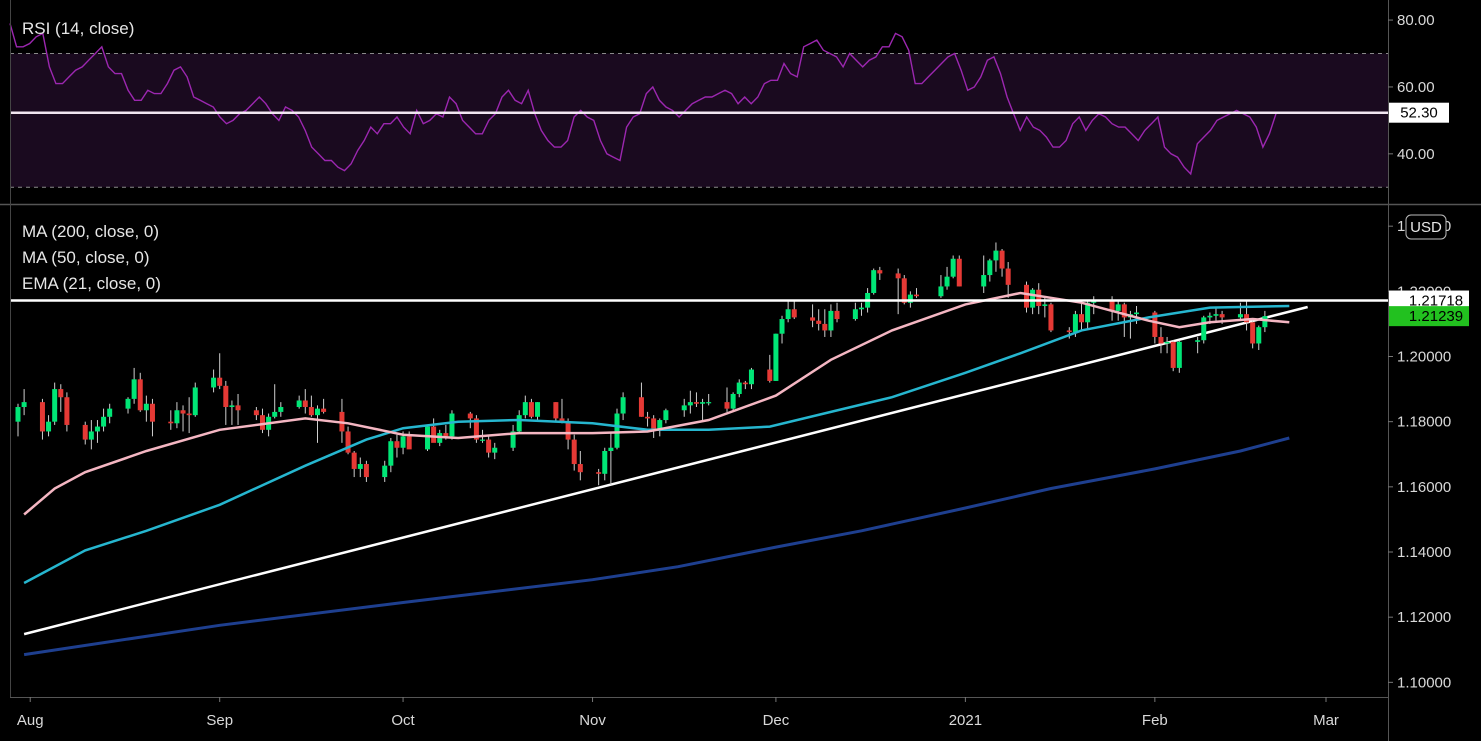 This screenshot has width=1481, height=741. What do you see at coordinates (1424, 357) in the screenshot?
I see `price-axis-tick-label: 1.20000` at bounding box center [1424, 357].